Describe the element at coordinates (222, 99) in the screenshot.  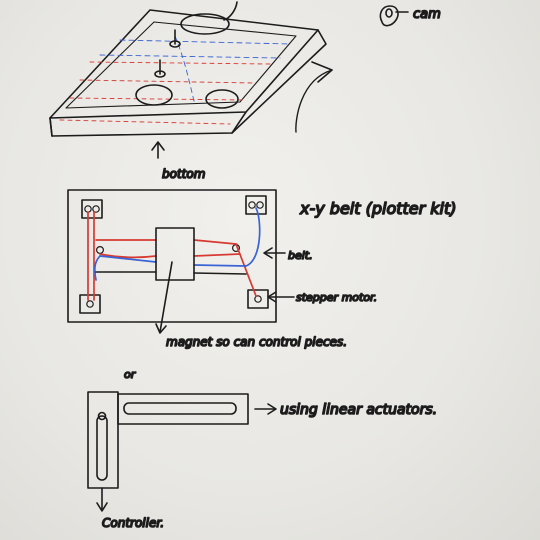
I see `board-hole-right` at that location.